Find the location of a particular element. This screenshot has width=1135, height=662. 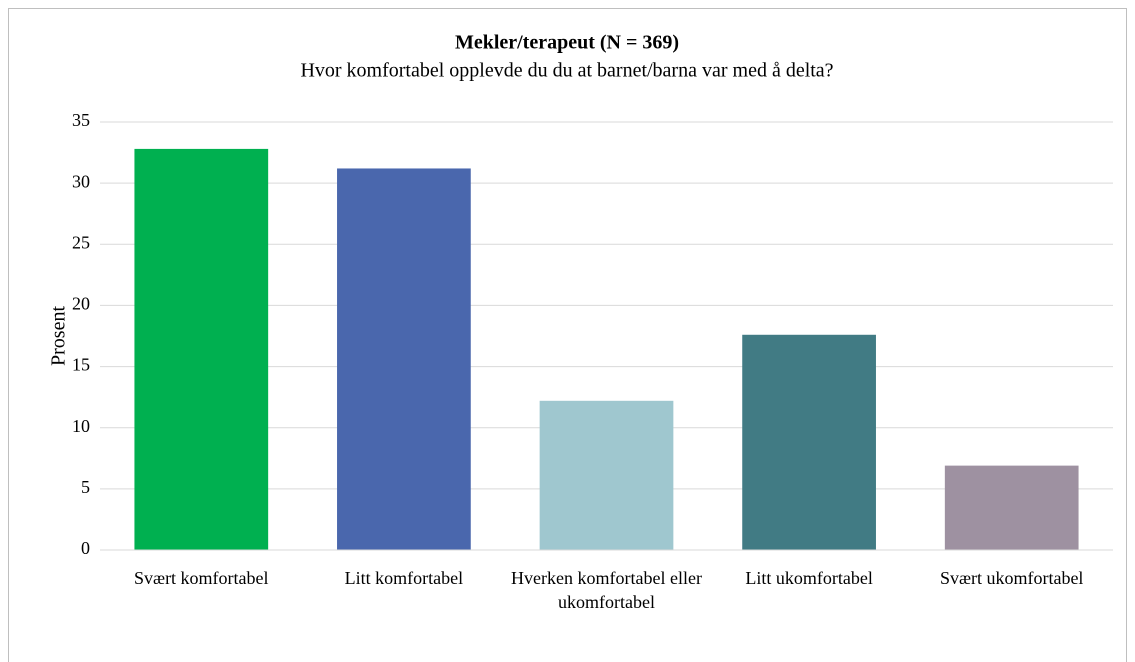

y-axis-label: Prosent is located at coordinates (59, 336).